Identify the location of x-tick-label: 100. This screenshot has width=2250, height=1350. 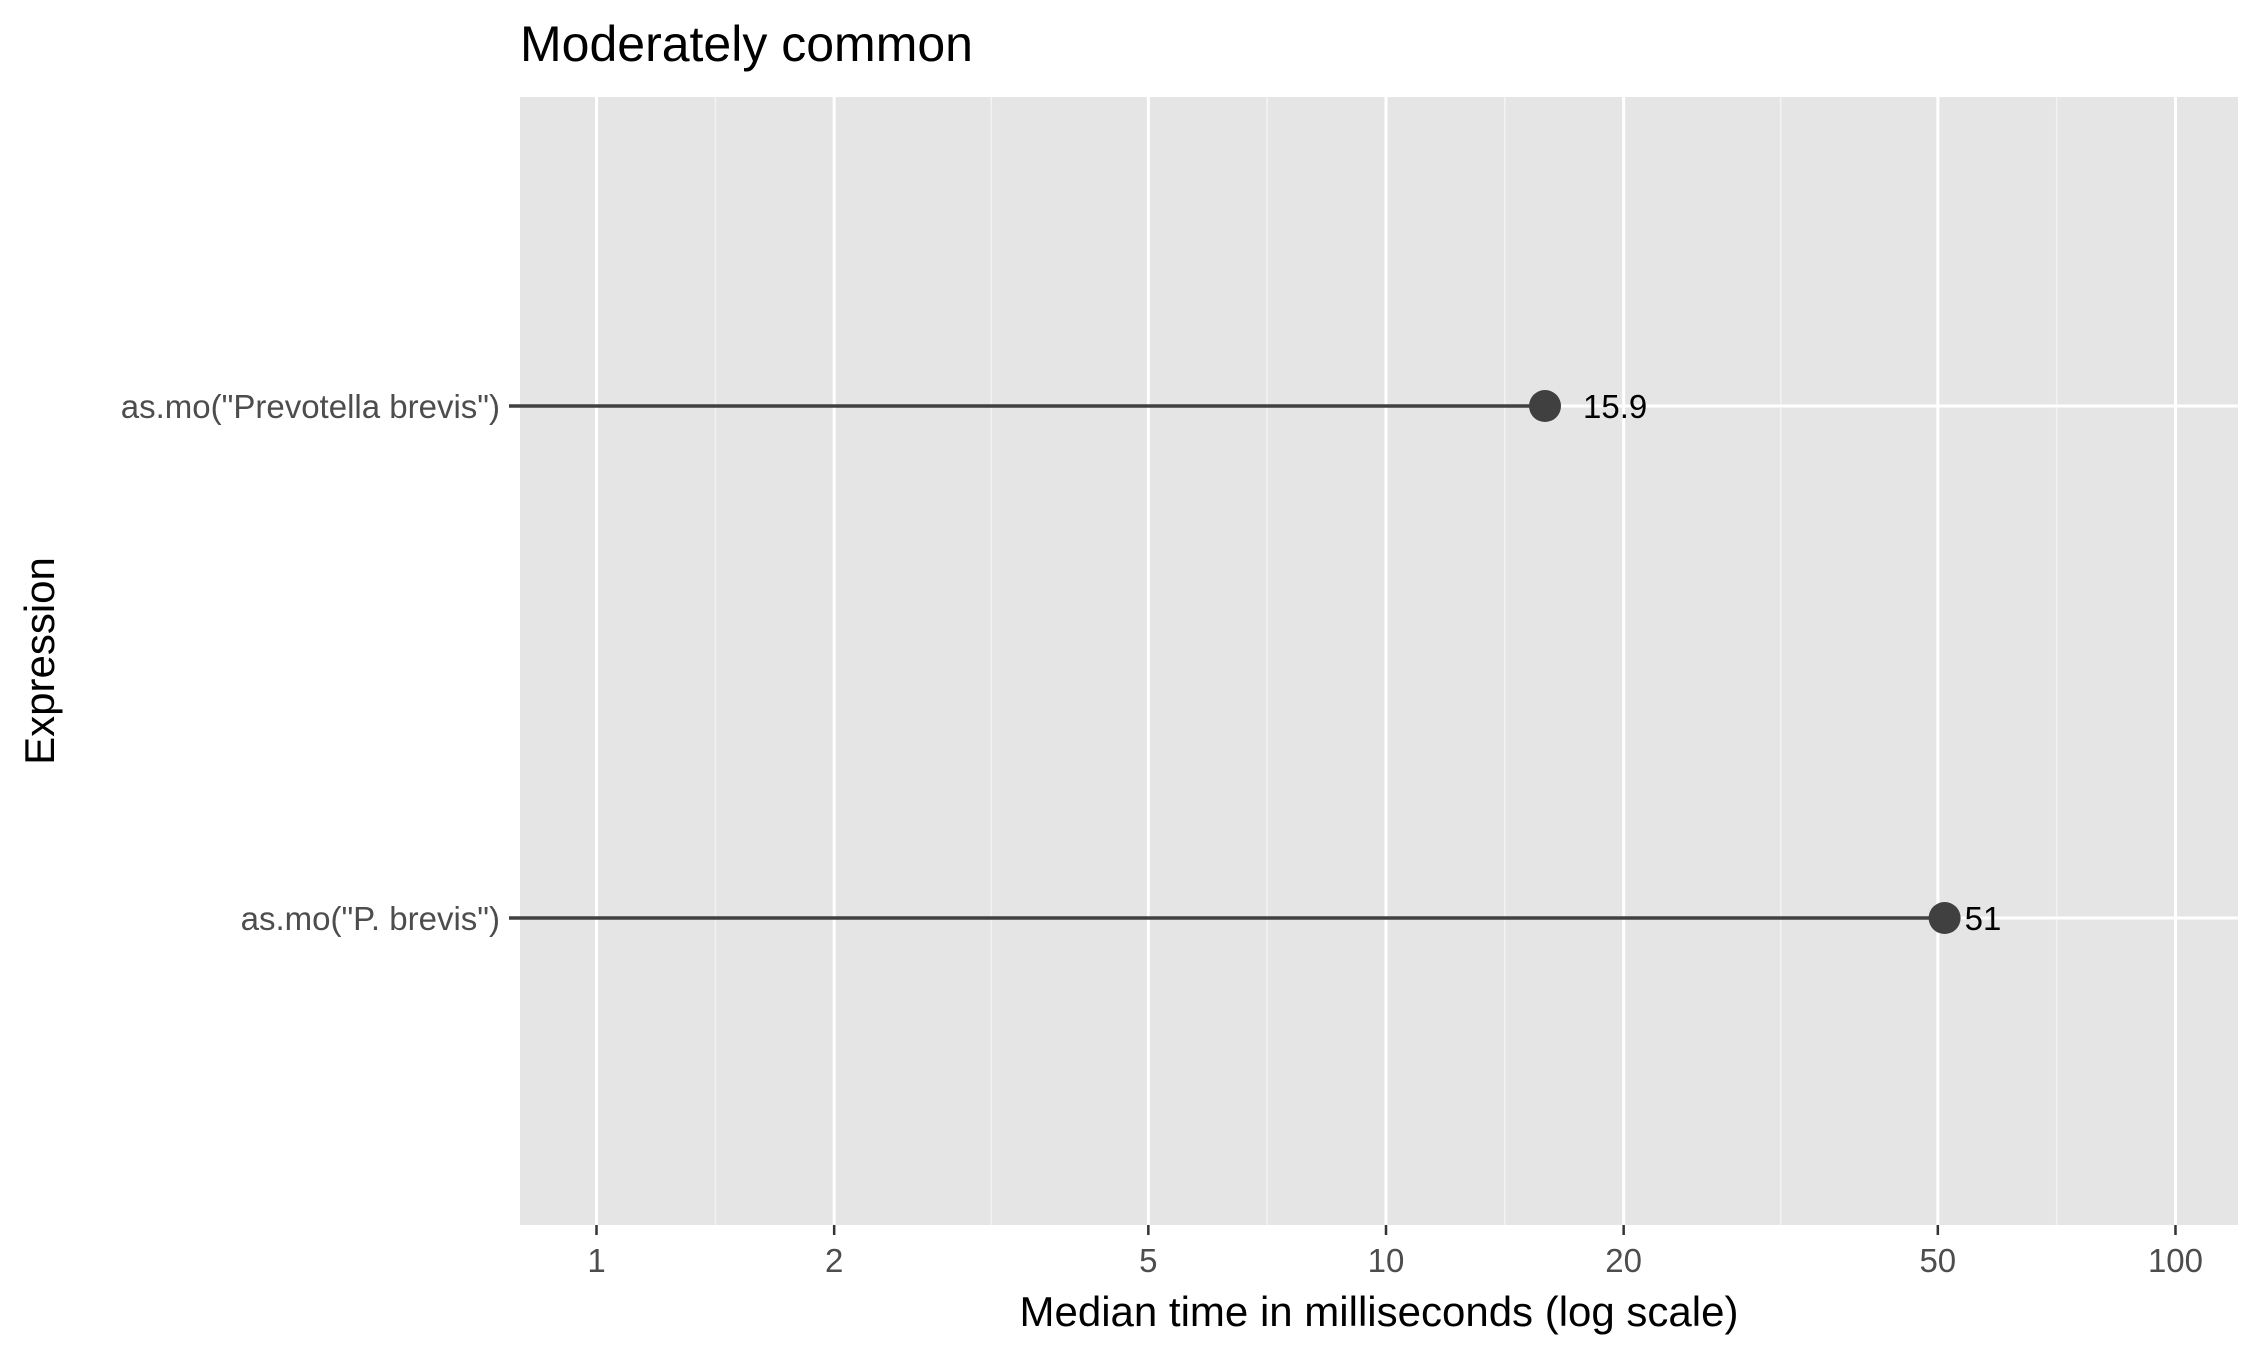
(2175, 1260).